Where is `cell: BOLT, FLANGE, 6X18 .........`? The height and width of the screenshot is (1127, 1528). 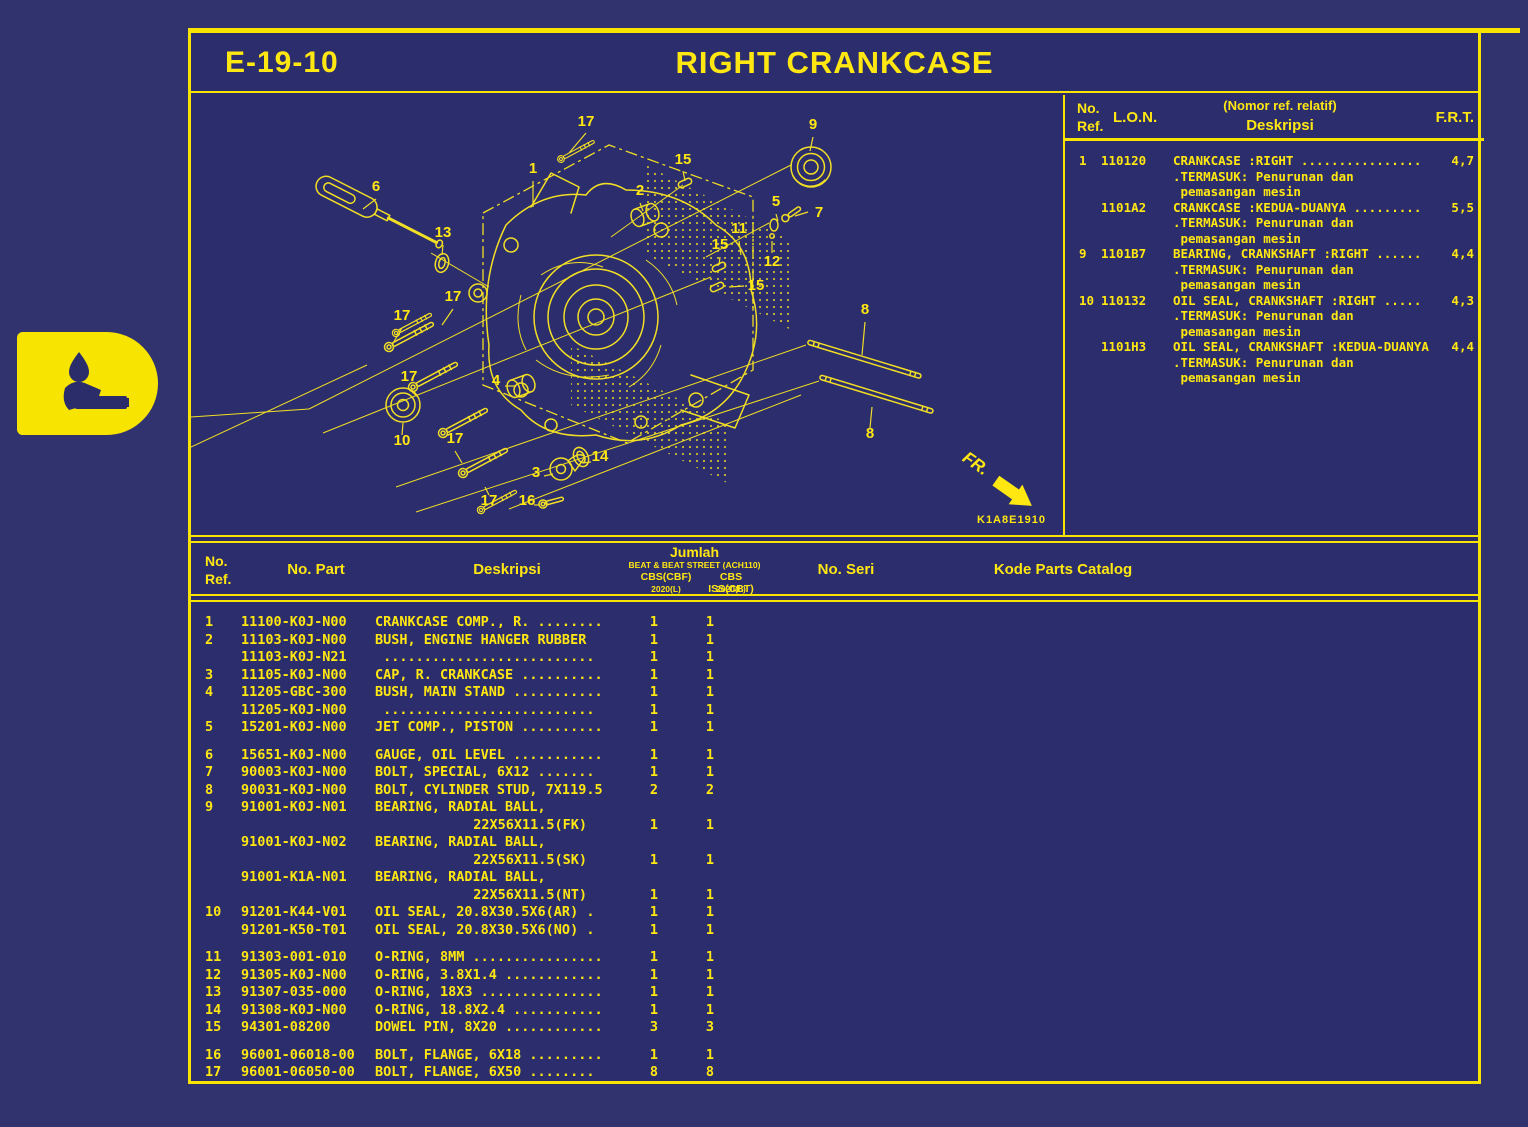 cell: BOLT, FLANGE, 6X18 ......... is located at coordinates (489, 1054).